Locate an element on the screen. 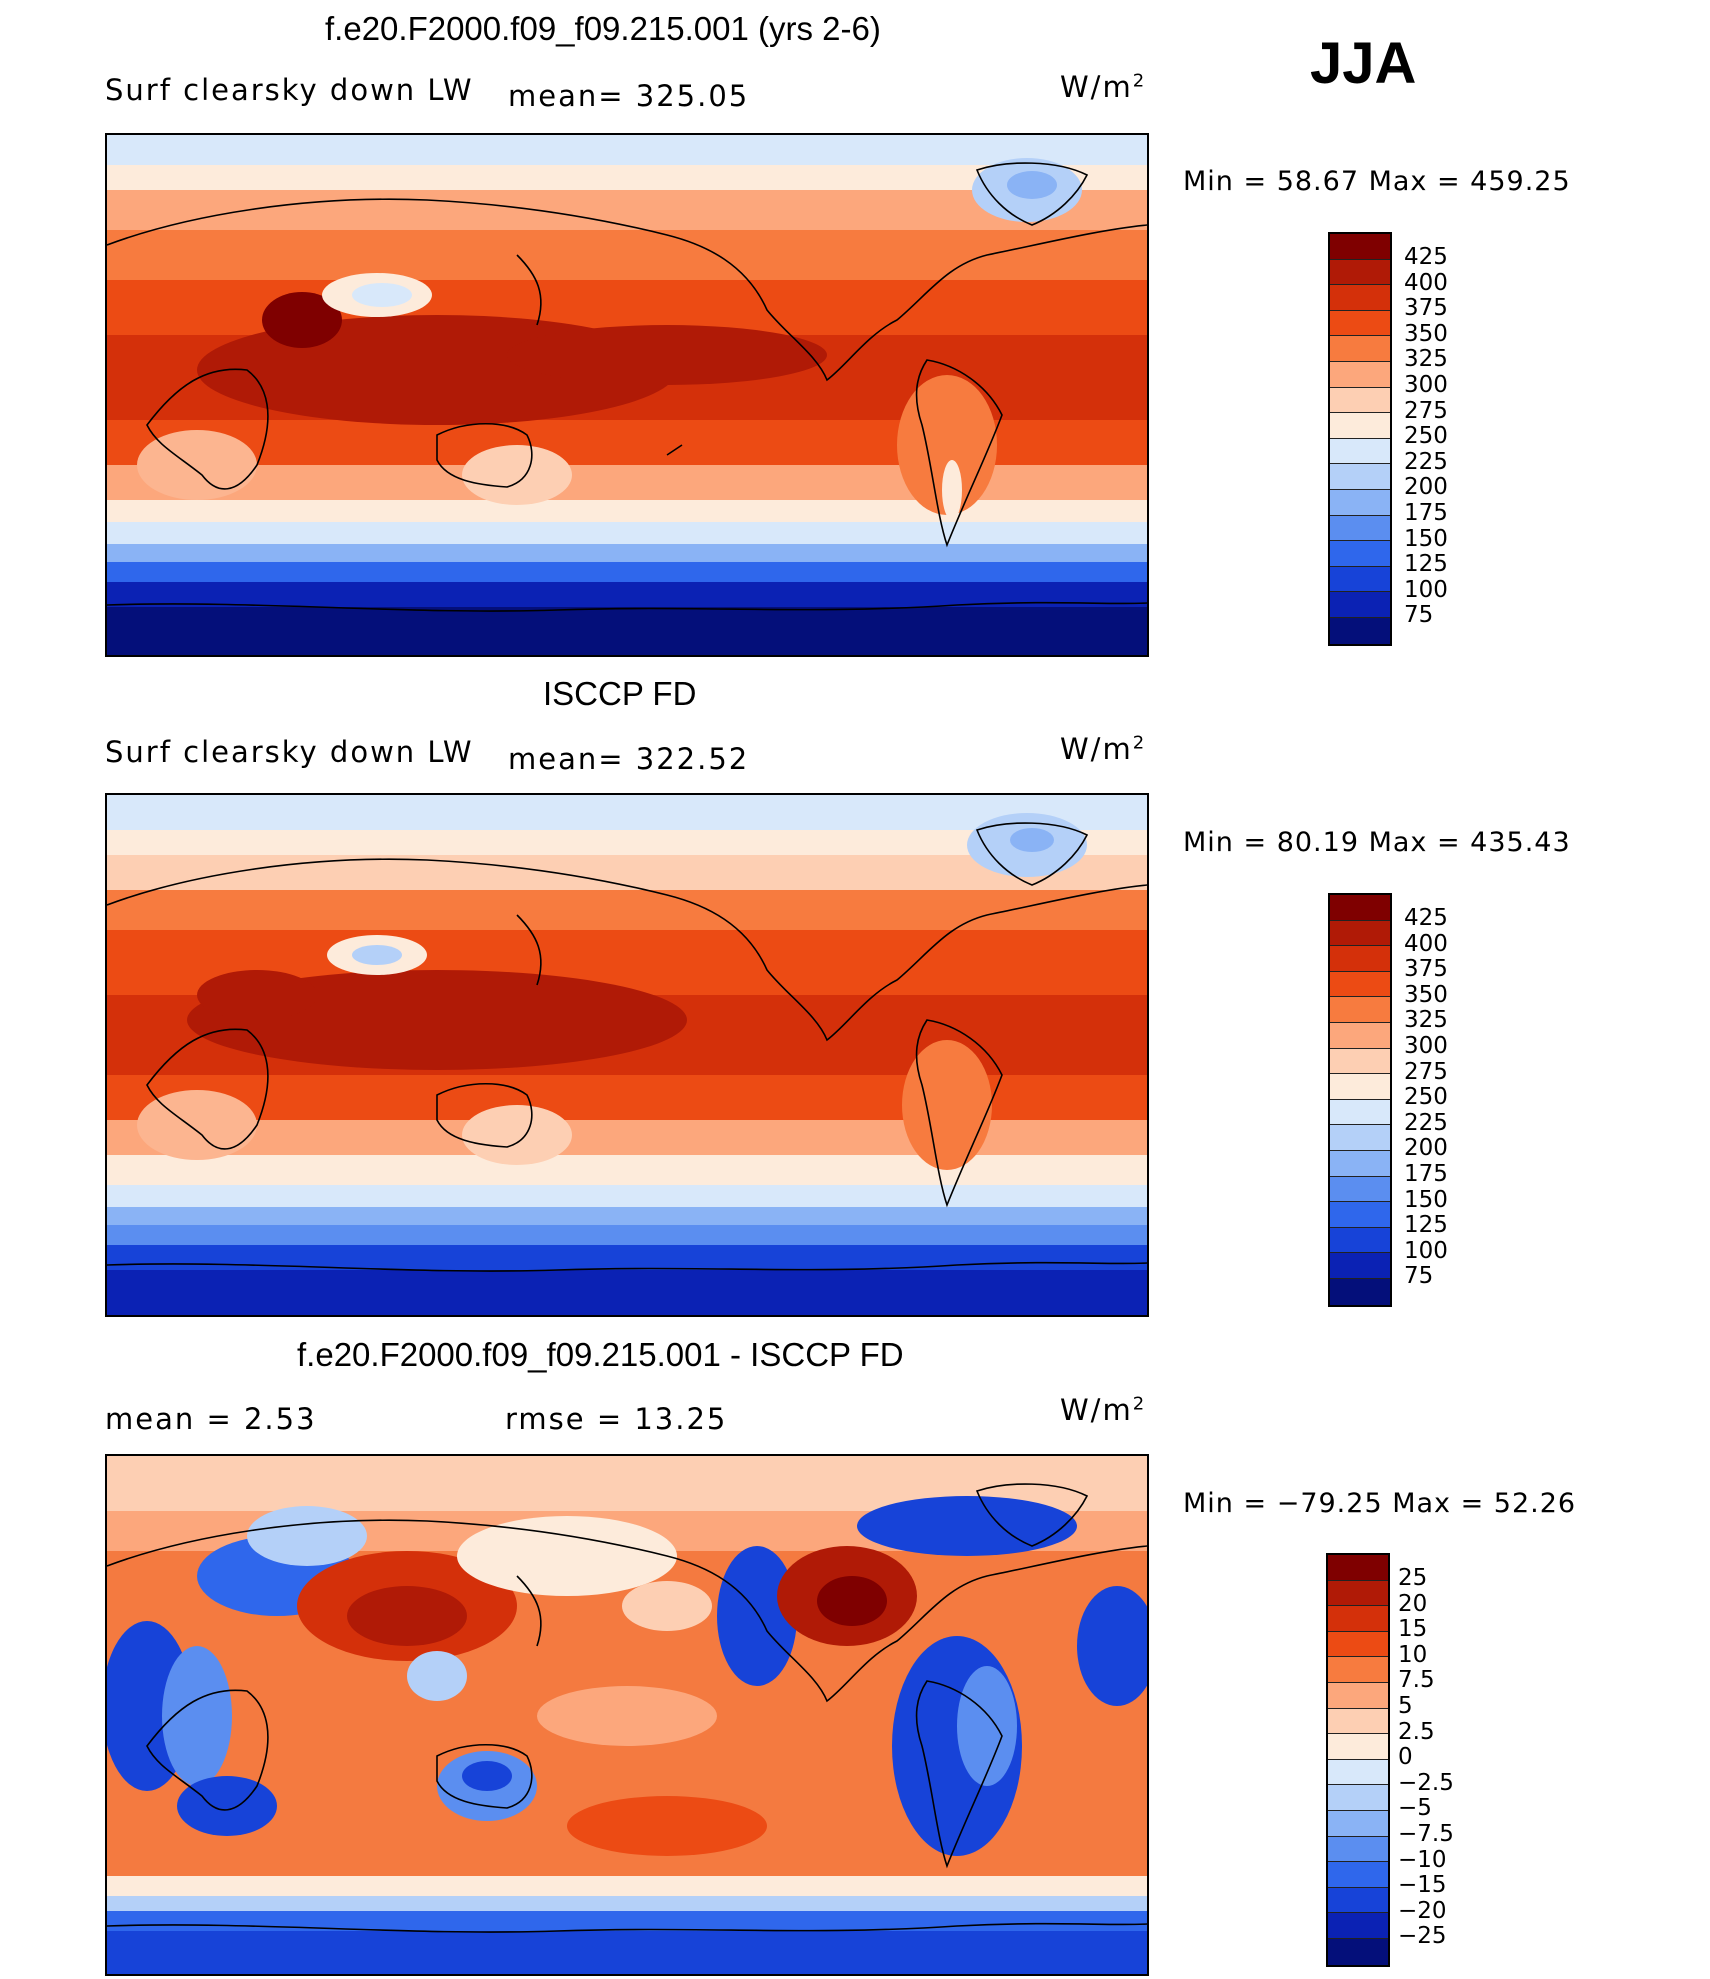 This screenshot has height=1979, width=1710. colorbar-tick: 0 is located at coordinates (1405, 1757).